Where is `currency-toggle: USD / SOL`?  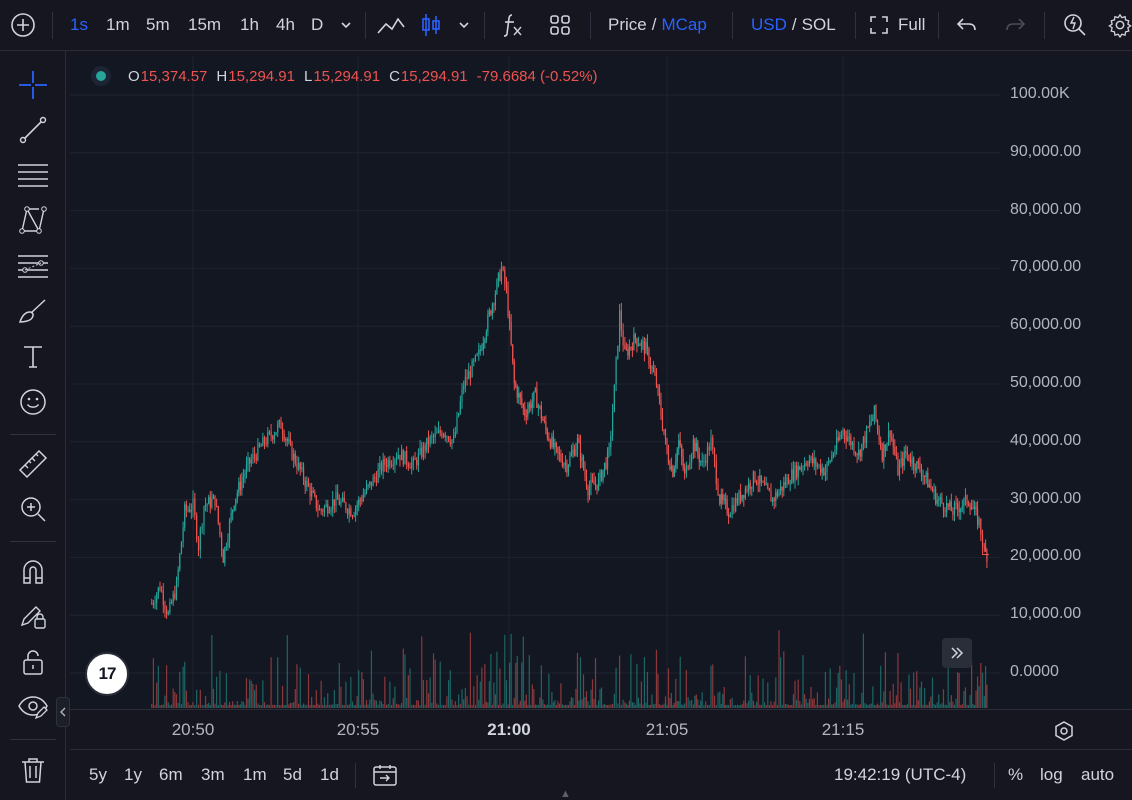 currency-toggle: USD / SOL is located at coordinates (793, 25).